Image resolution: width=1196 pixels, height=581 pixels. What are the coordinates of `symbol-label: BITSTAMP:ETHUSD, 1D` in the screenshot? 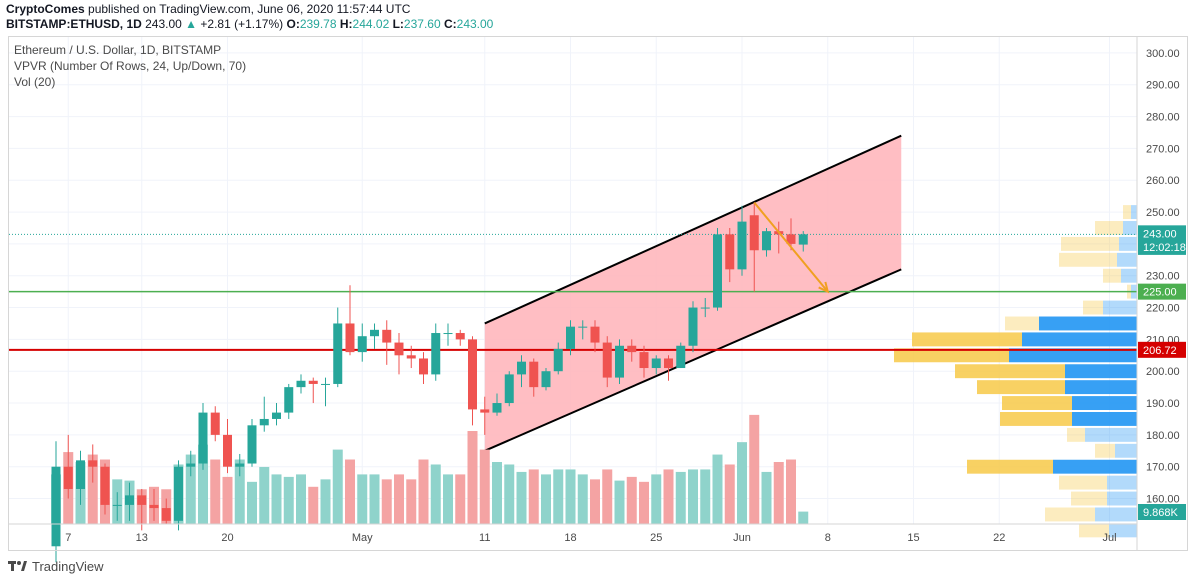 It's located at (74, 24).